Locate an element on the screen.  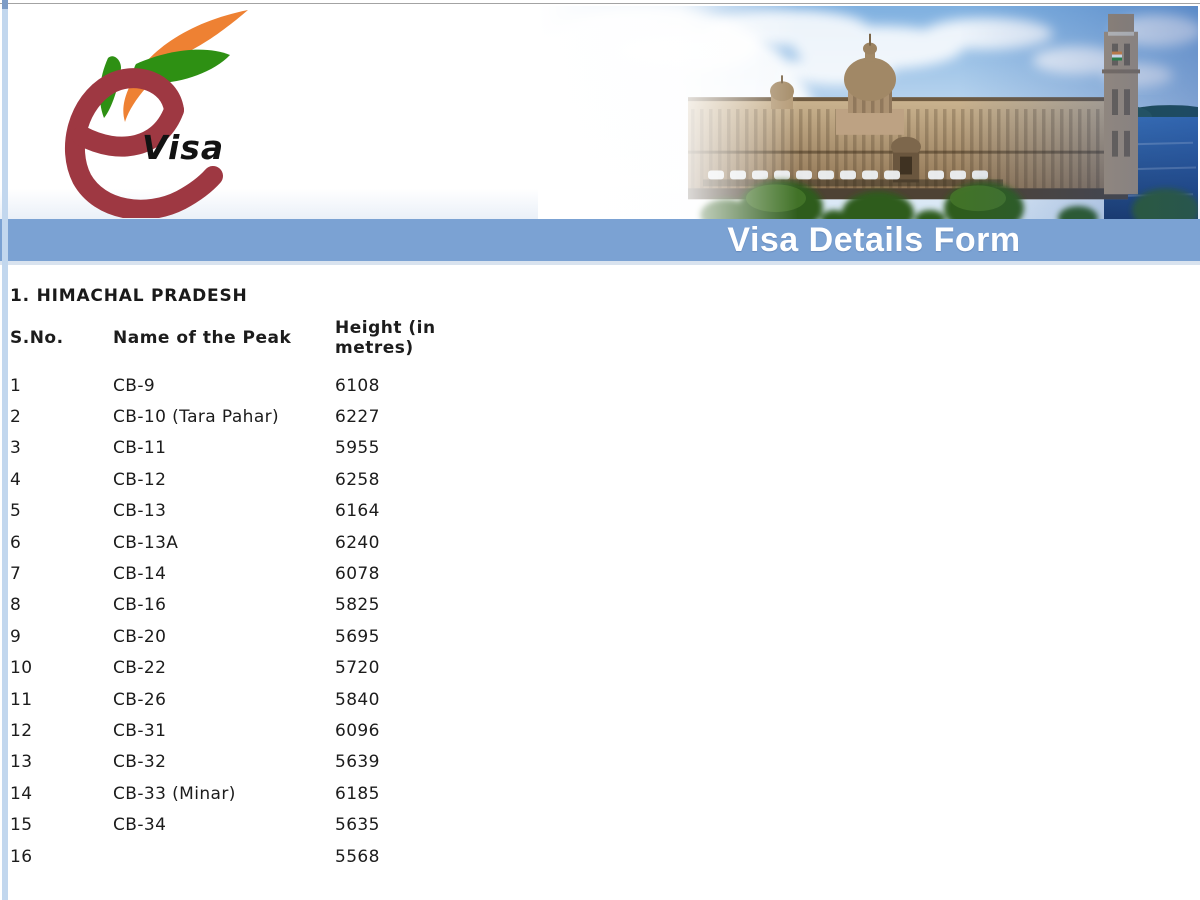
sno-cell: 15 is located at coordinates (21, 825).